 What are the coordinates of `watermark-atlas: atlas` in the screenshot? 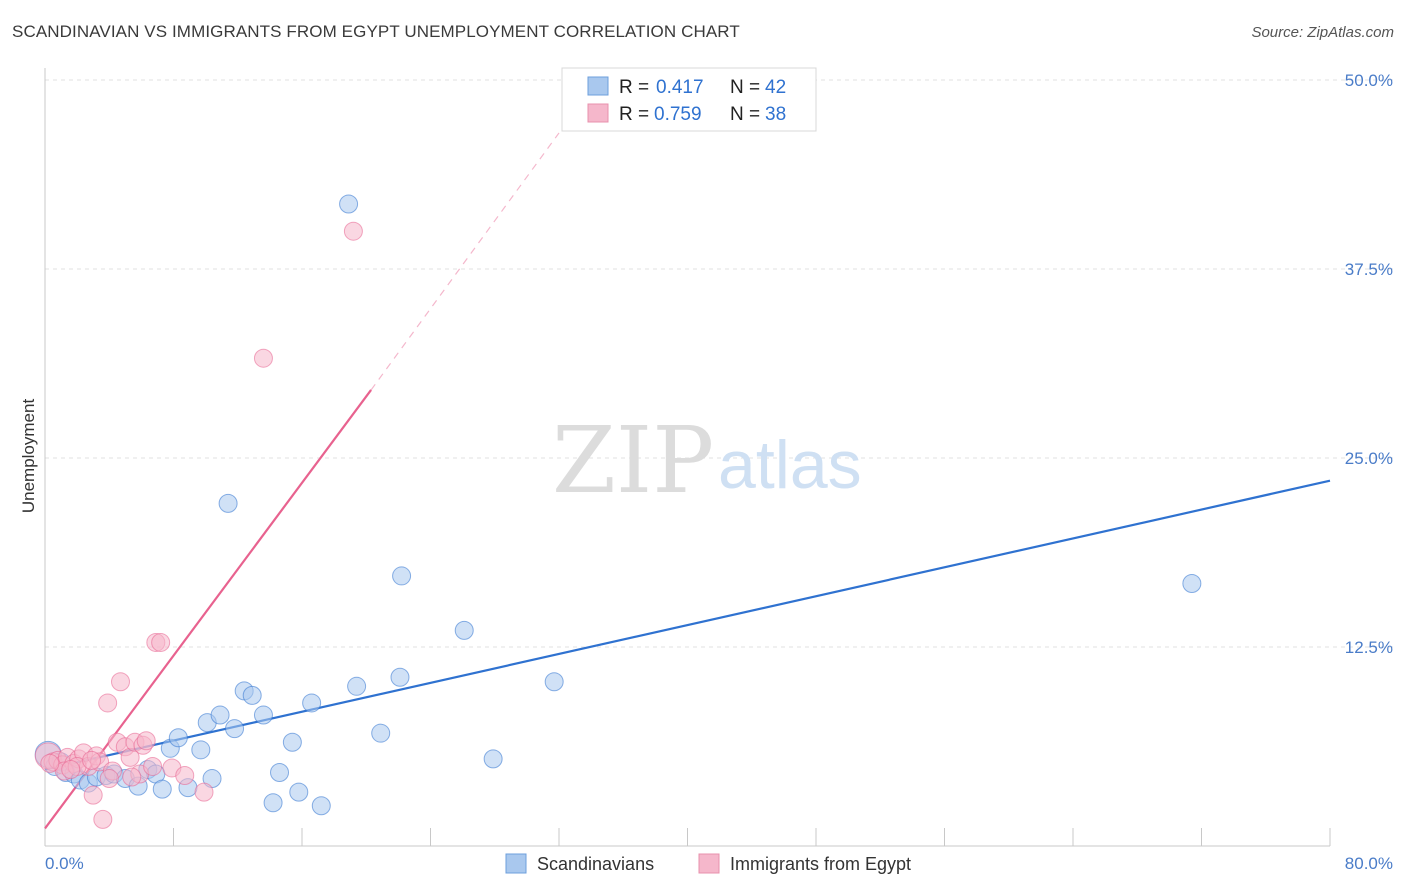 It's located at (790, 465).